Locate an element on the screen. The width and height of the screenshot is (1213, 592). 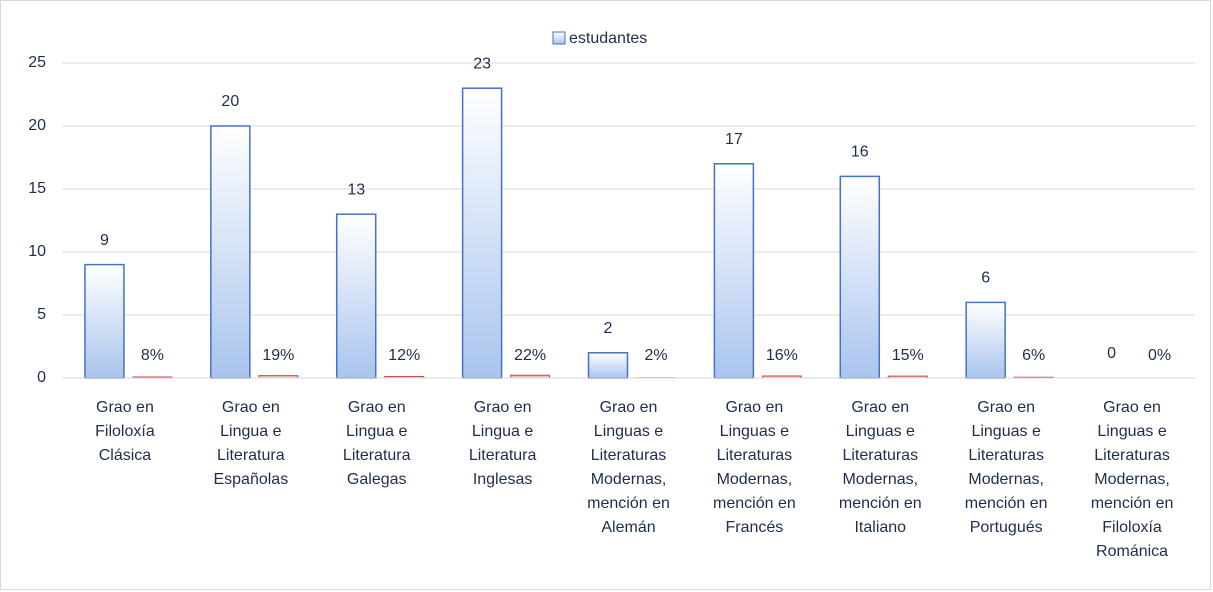
data-label: 16 is located at coordinates (860, 152).